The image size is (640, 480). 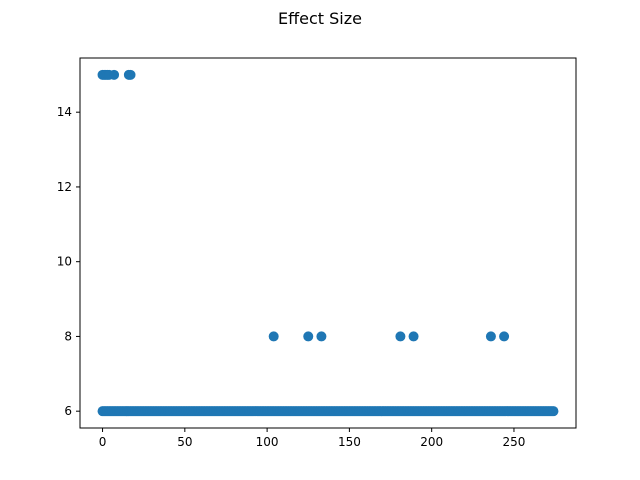 I want to click on x-tick-label: 50, so click(x=184, y=442).